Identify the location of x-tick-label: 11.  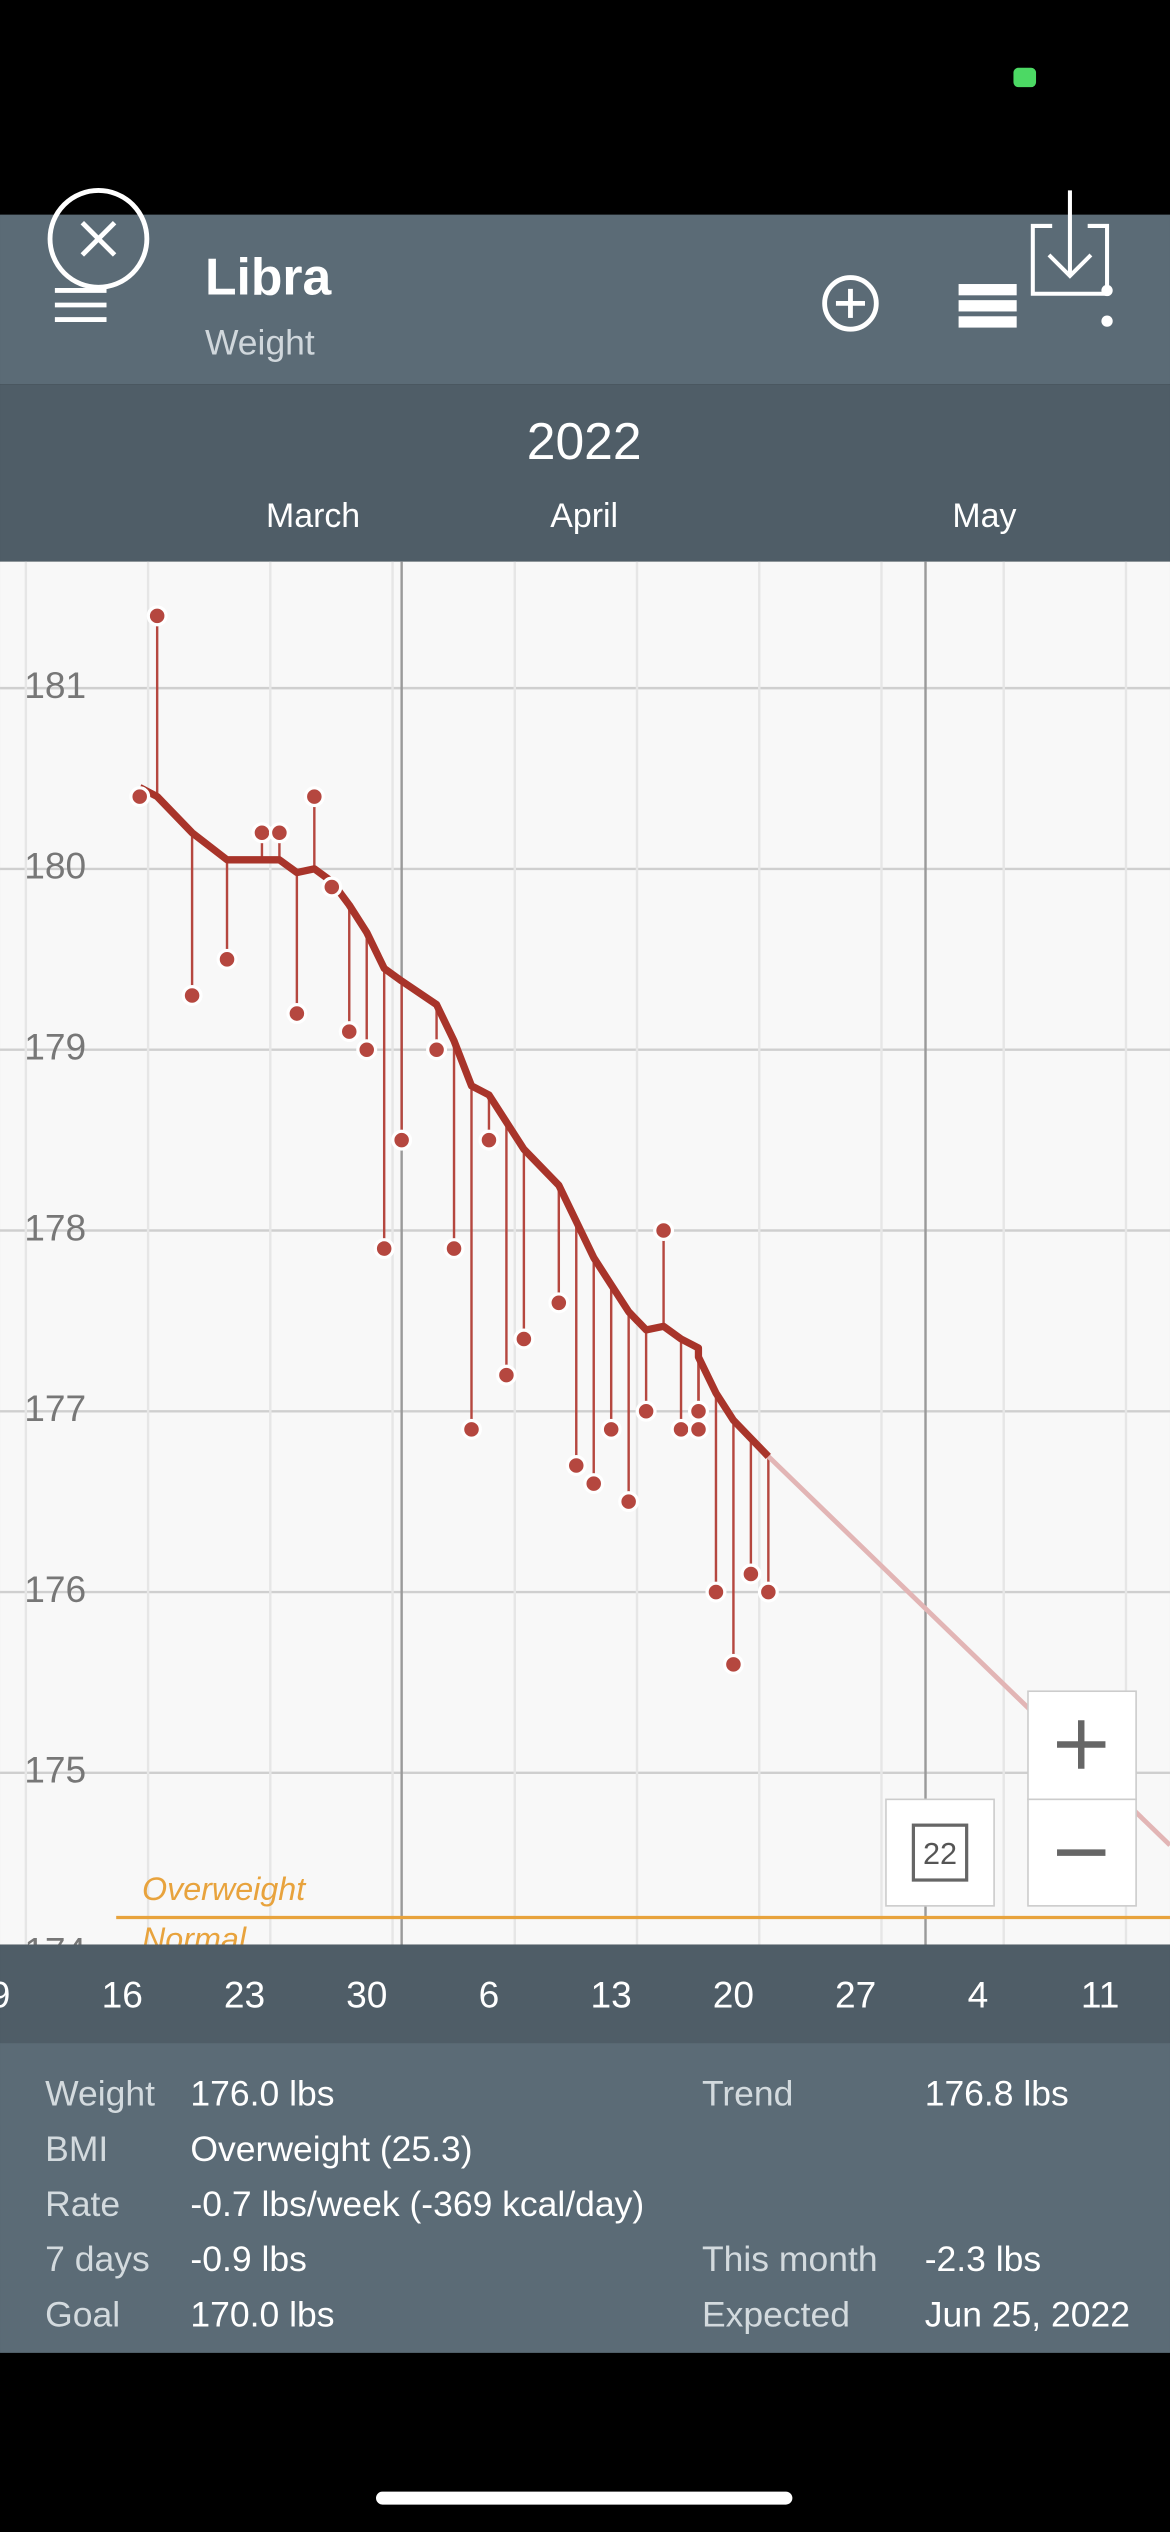
(1100, 1995).